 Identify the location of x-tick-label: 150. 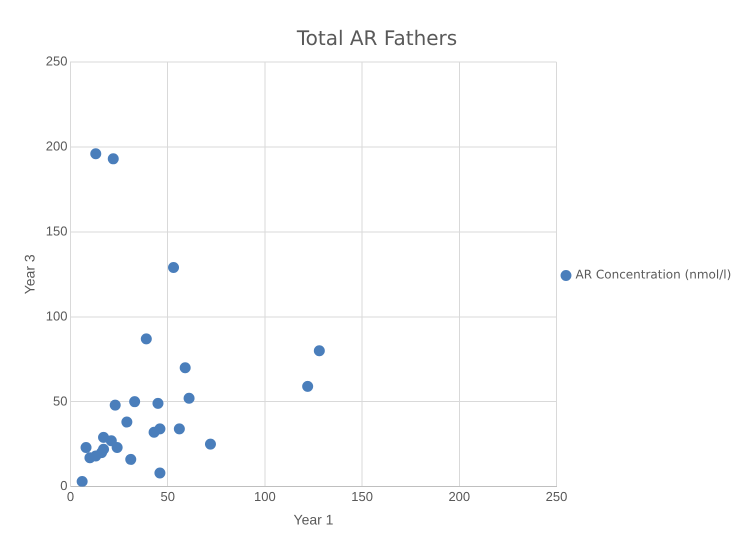
(362, 496).